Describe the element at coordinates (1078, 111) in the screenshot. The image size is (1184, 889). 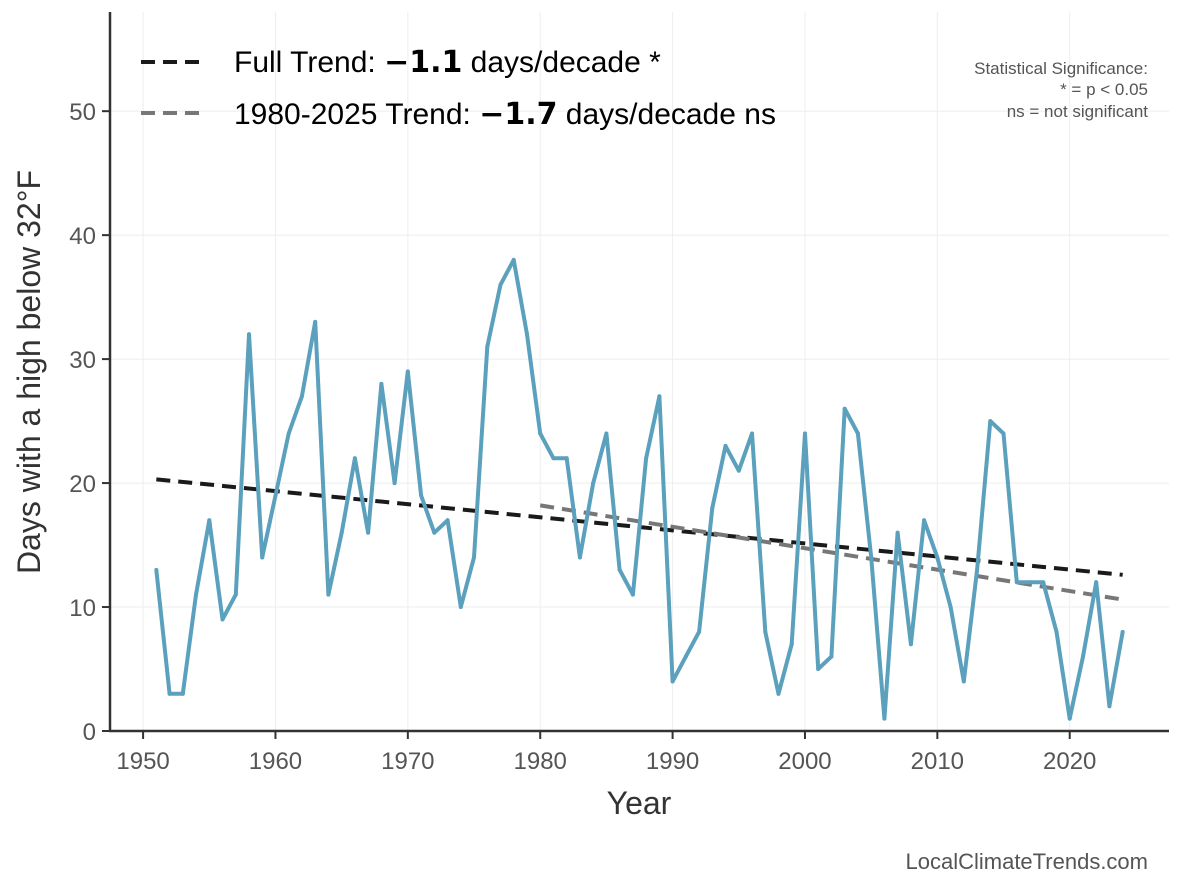
I see `significance-note-ns: ns = not significant` at that location.